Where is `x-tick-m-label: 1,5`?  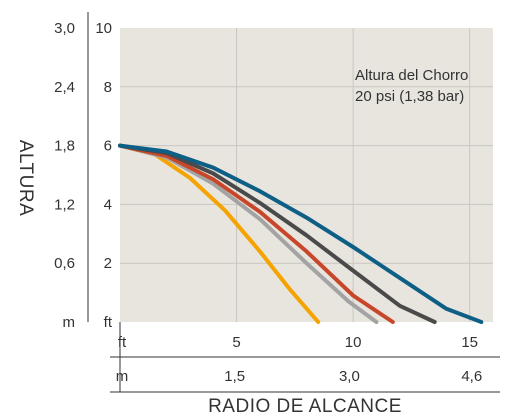
x-tick-m-label: 1,5 is located at coordinates (234, 376).